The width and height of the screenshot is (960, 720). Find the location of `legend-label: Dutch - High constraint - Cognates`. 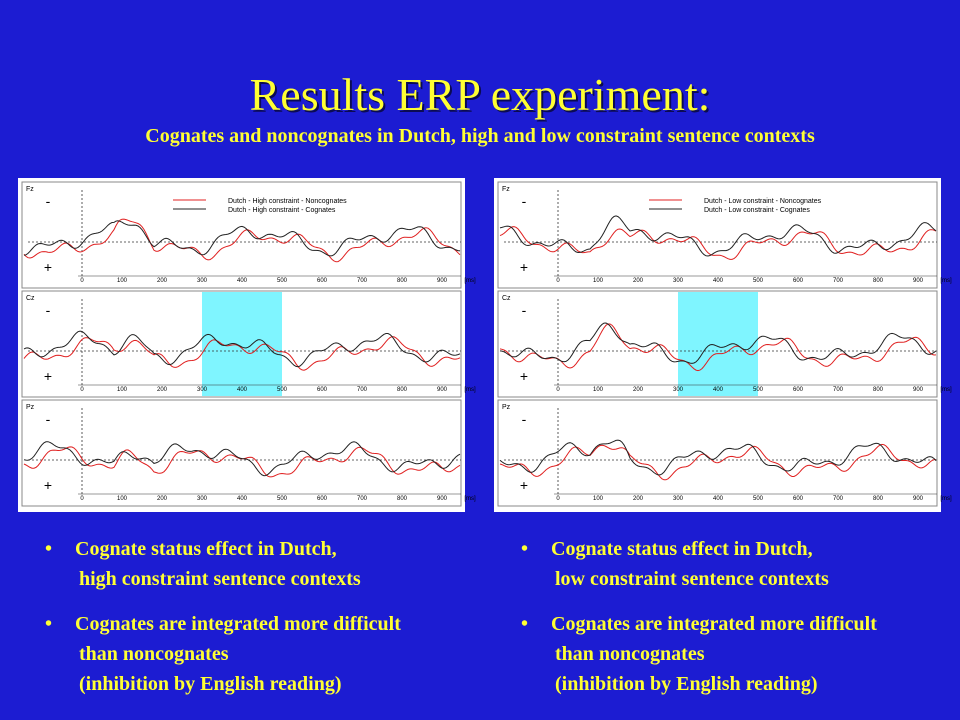

legend-label: Dutch - High constraint - Cognates is located at coordinates (282, 210).